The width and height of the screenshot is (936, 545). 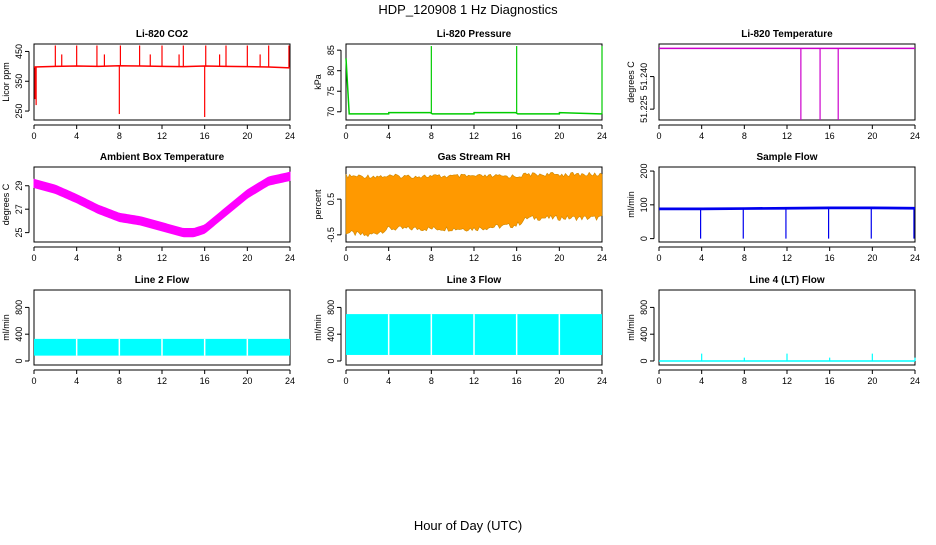 I want to click on figure-title: HDP_120908 1 Hz Diagnostics, so click(x=468, y=9).